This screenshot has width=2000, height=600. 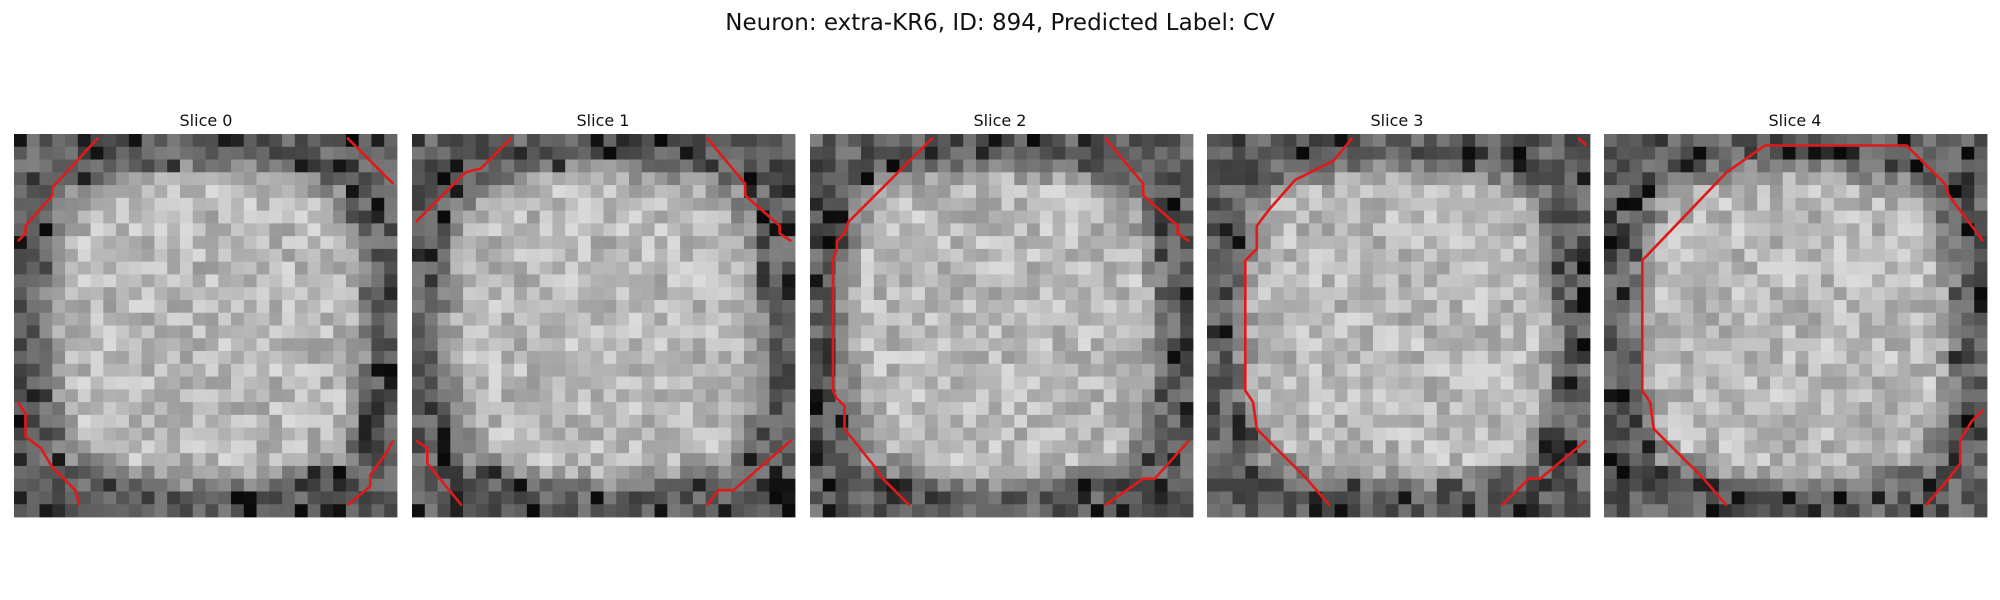 What do you see at coordinates (1000, 120) in the screenshot?
I see `panel-title-2: Slice 2` at bounding box center [1000, 120].